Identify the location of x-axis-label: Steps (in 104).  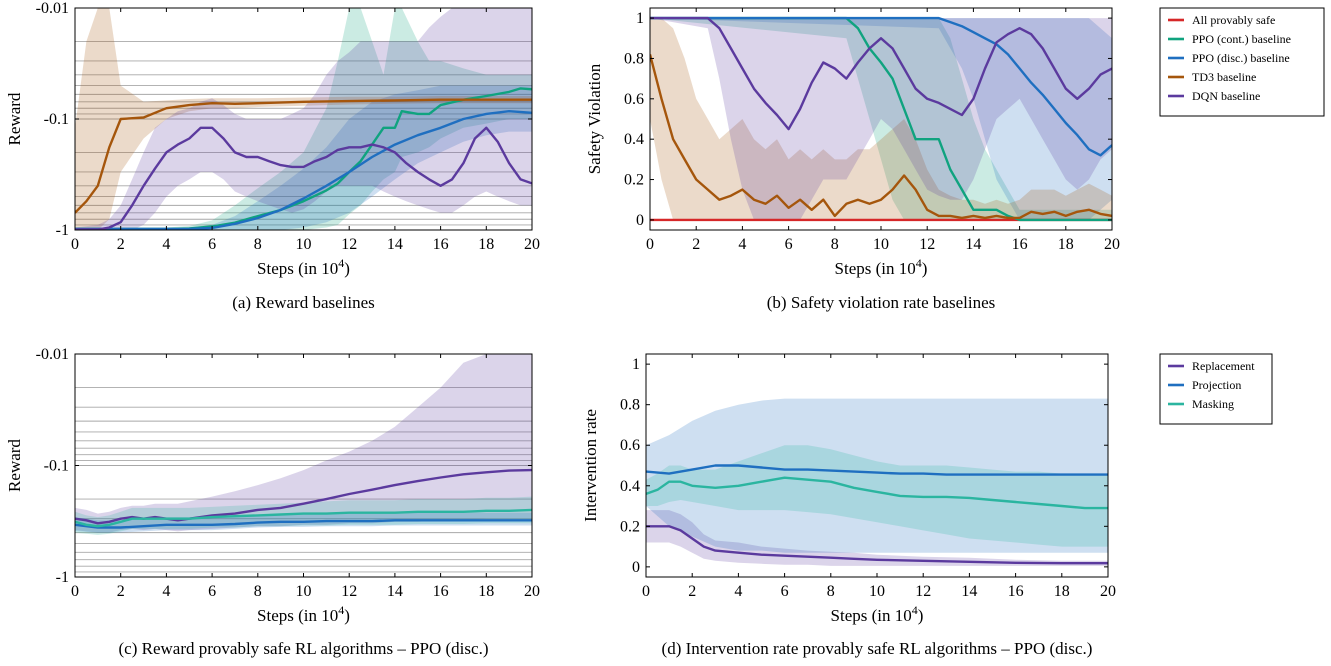
(303, 614).